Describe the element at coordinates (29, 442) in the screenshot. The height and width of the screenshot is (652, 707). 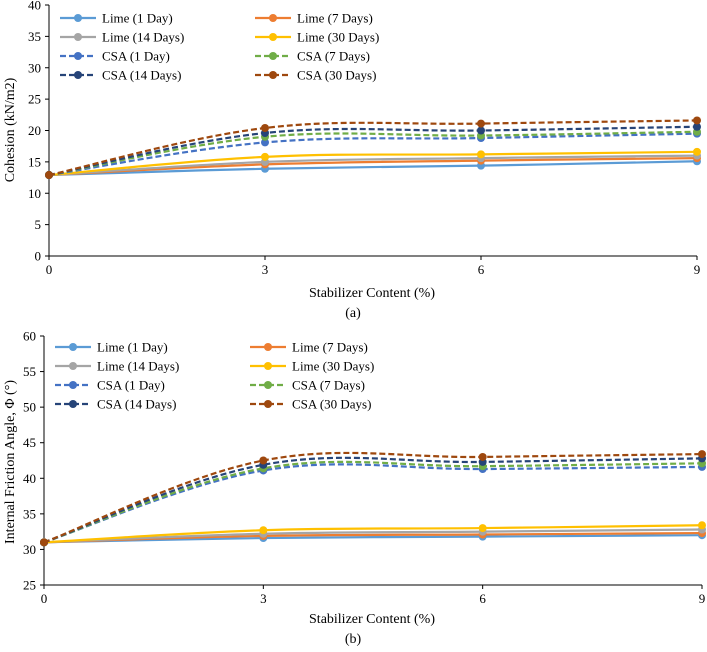
I see `y-tick-label: 45` at that location.